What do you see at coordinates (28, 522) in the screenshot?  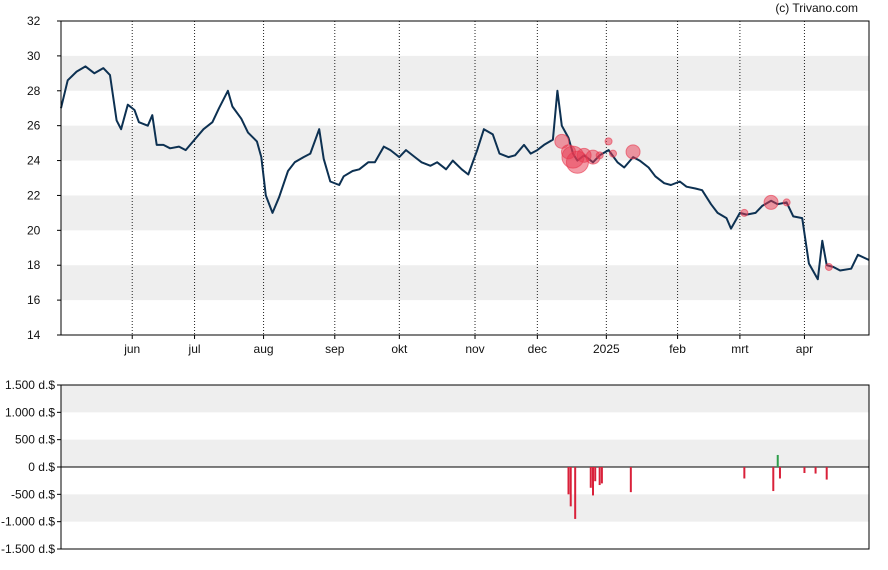 I see `y-tick-label: -1.000 d.$` at bounding box center [28, 522].